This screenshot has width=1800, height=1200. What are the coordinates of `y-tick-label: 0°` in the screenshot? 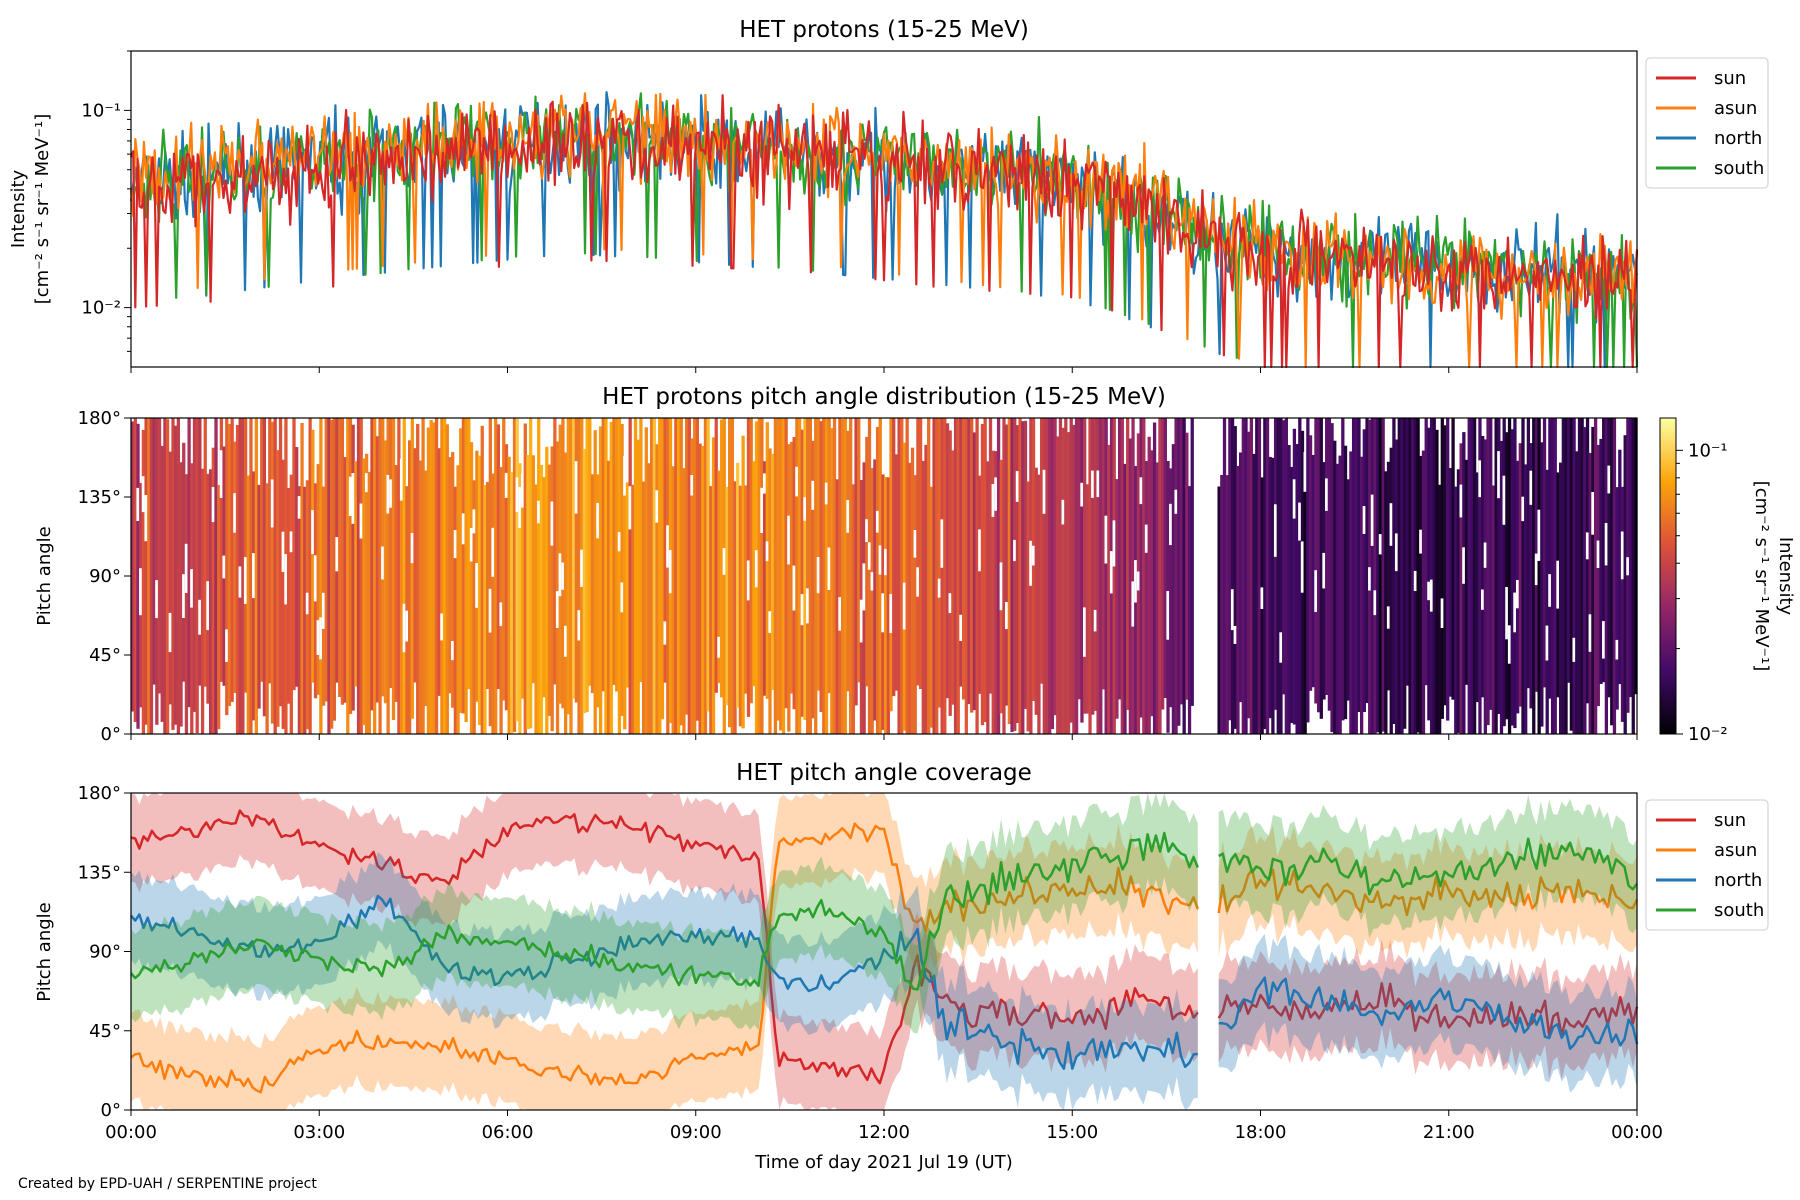 It's located at (111, 1110).